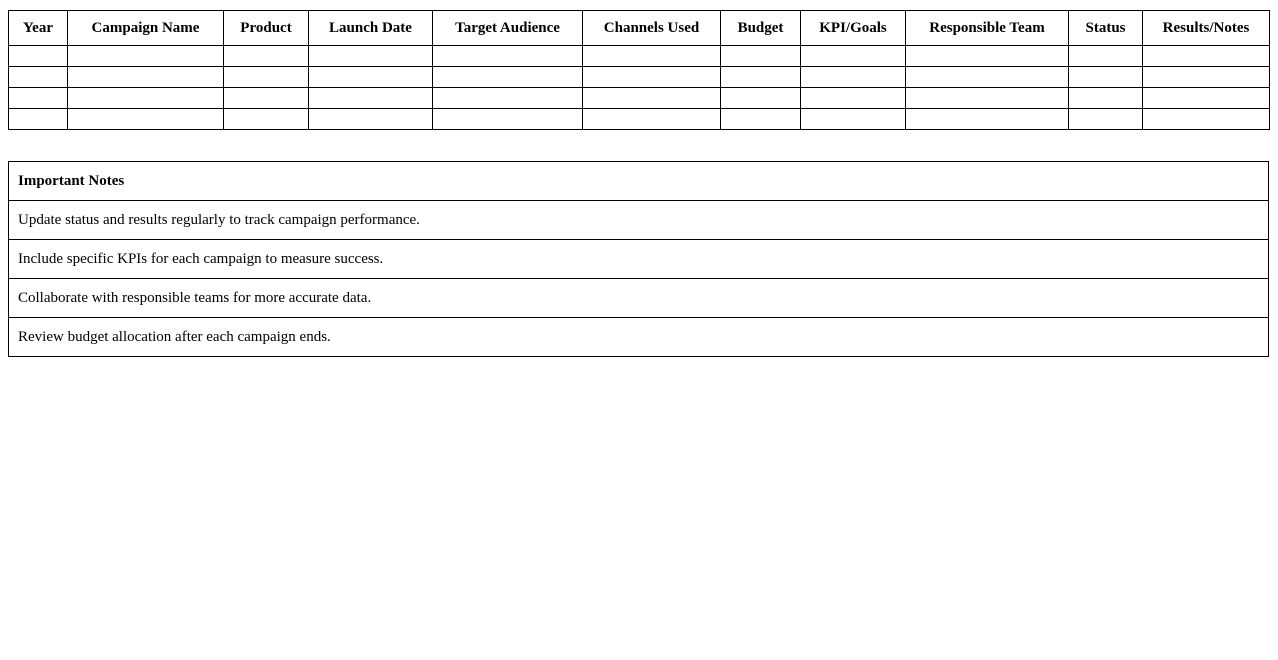 The width and height of the screenshot is (1278, 660). I want to click on column-header-launch-date: Launch Date, so click(370, 28).